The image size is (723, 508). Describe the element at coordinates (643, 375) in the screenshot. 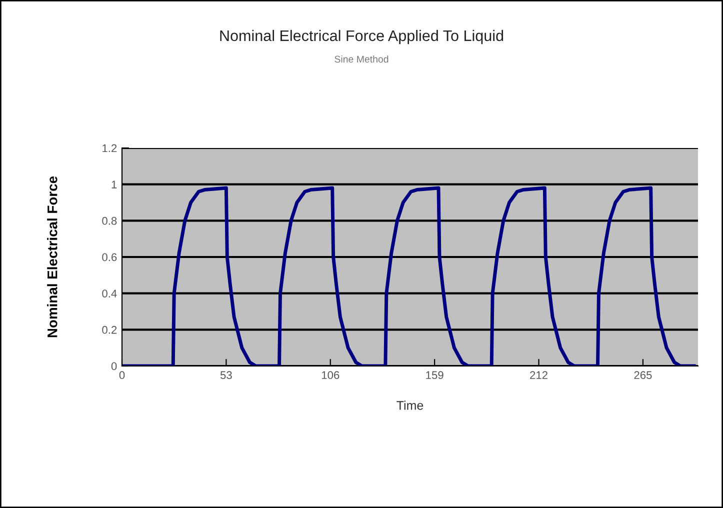

I see `x-tick-label: 265` at that location.